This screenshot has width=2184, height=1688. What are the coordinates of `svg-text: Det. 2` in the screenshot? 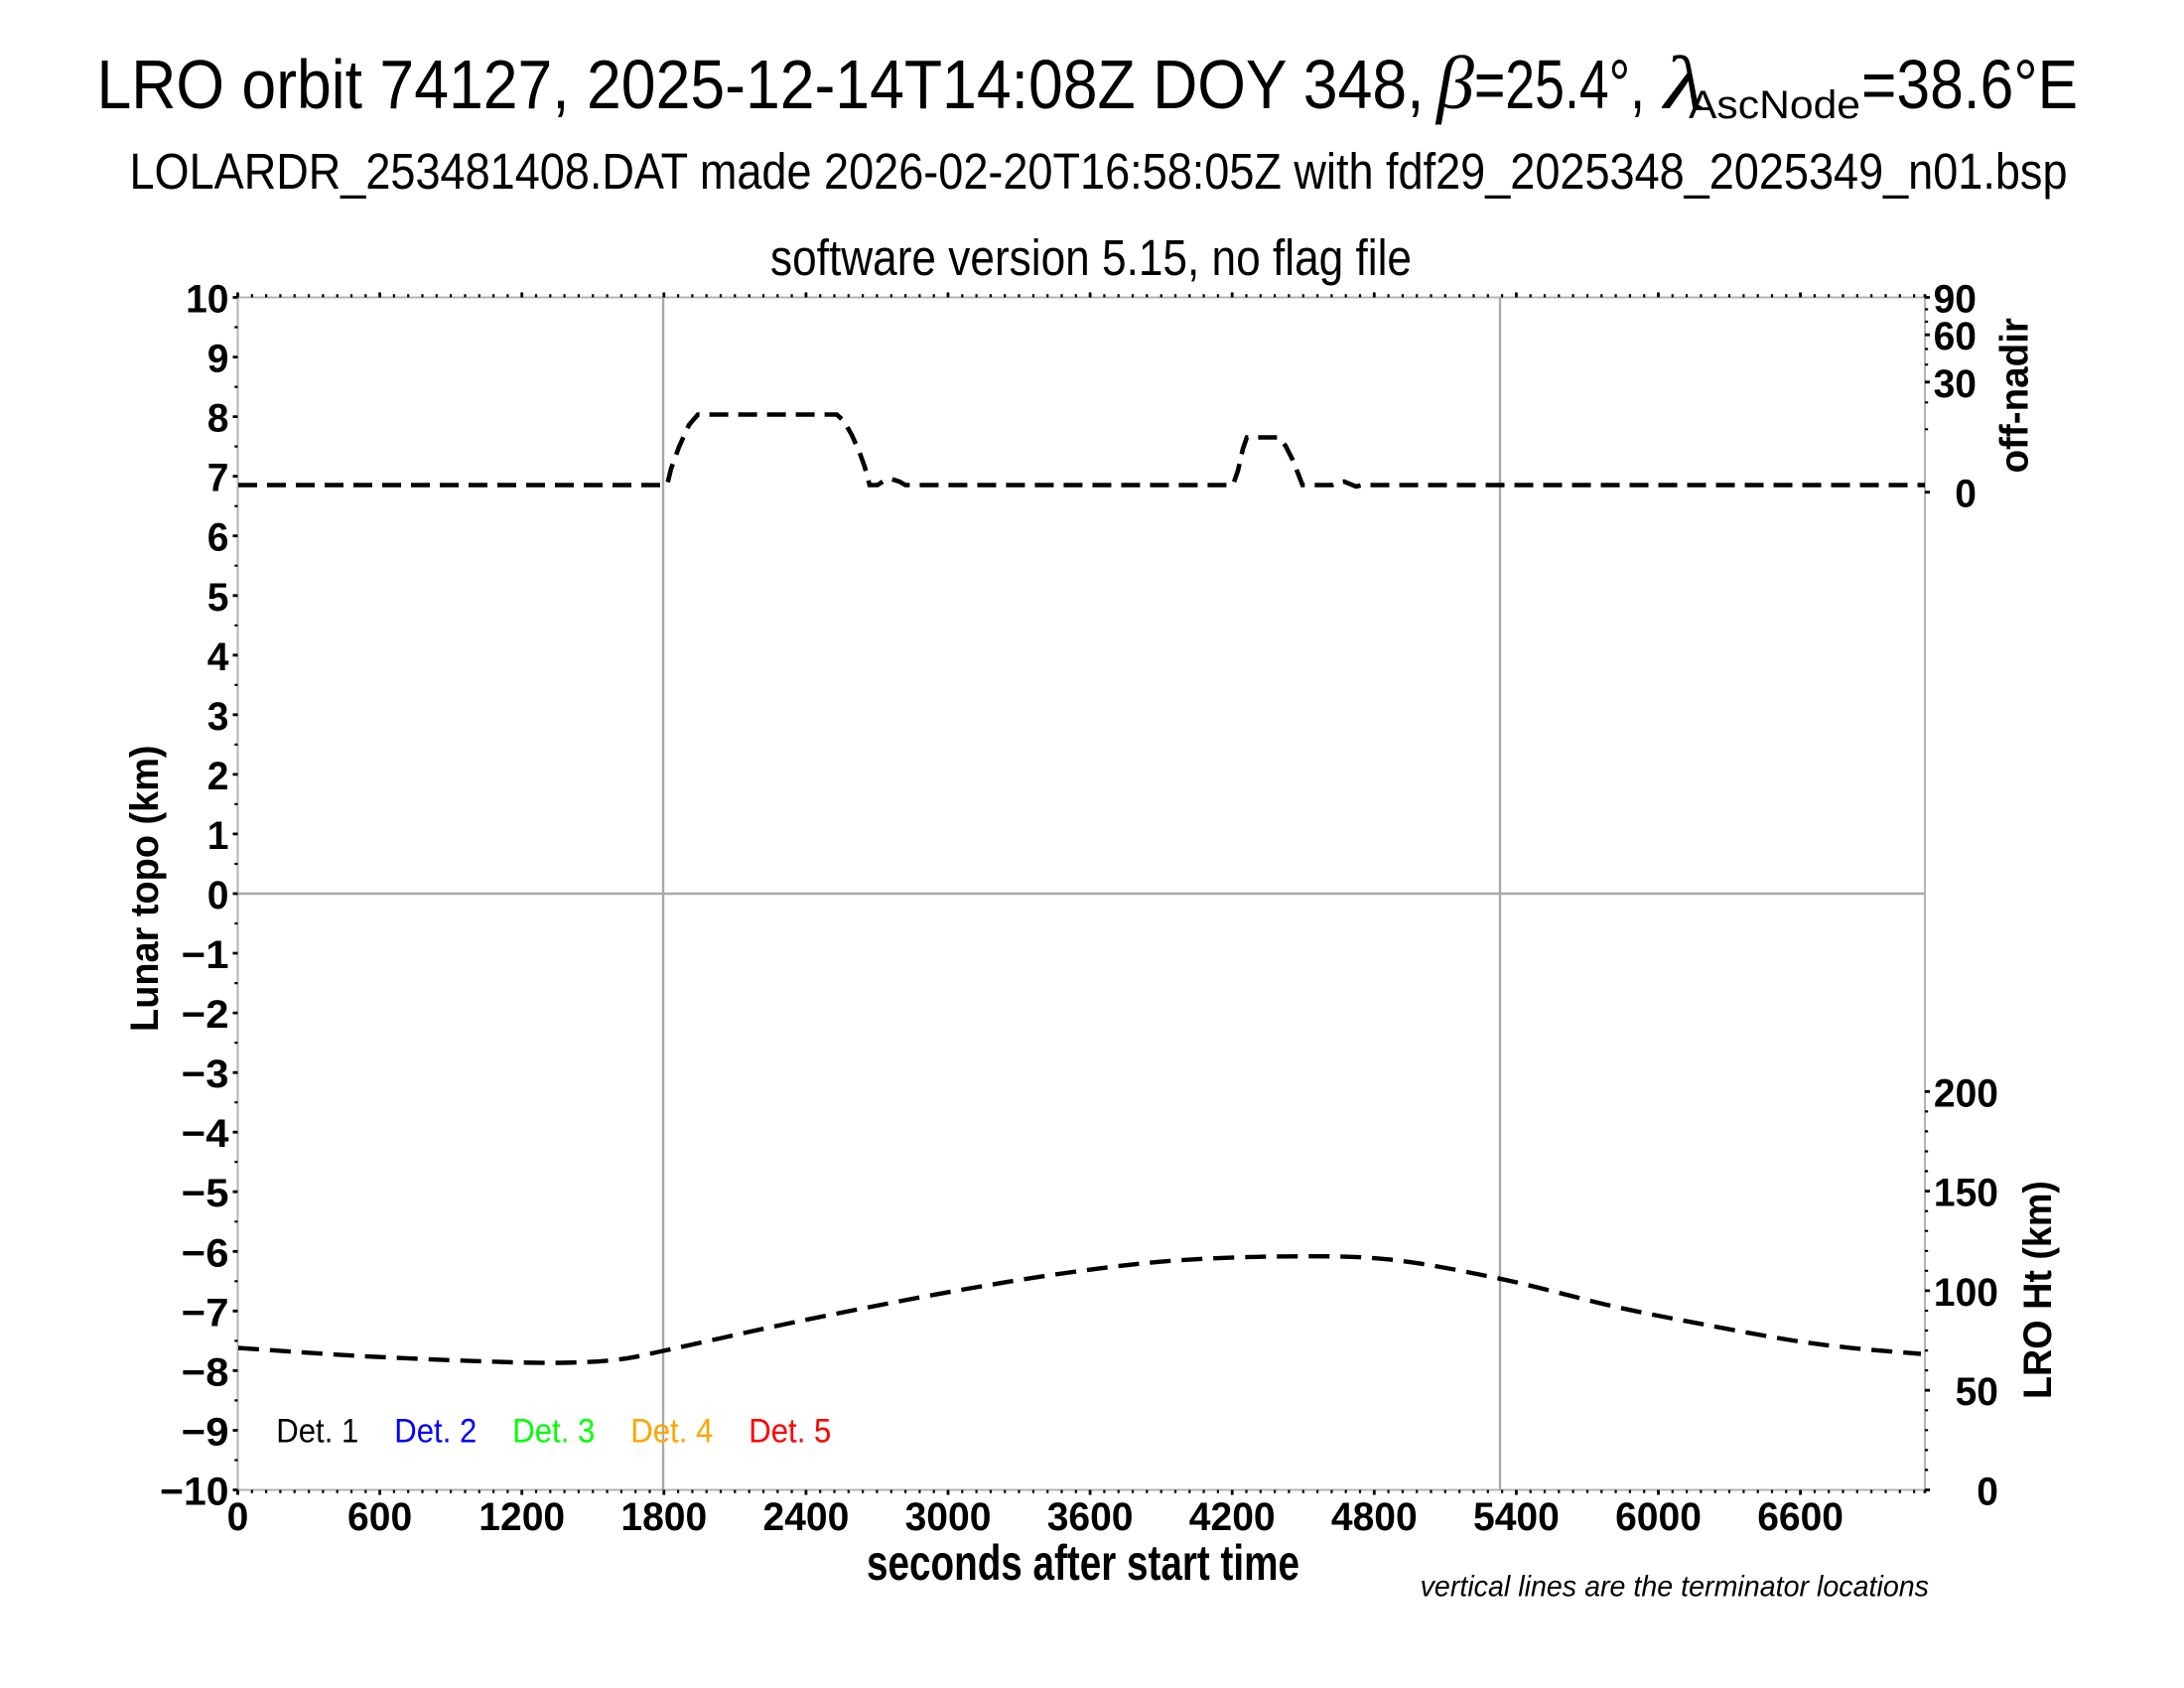 It's located at (435, 1432).